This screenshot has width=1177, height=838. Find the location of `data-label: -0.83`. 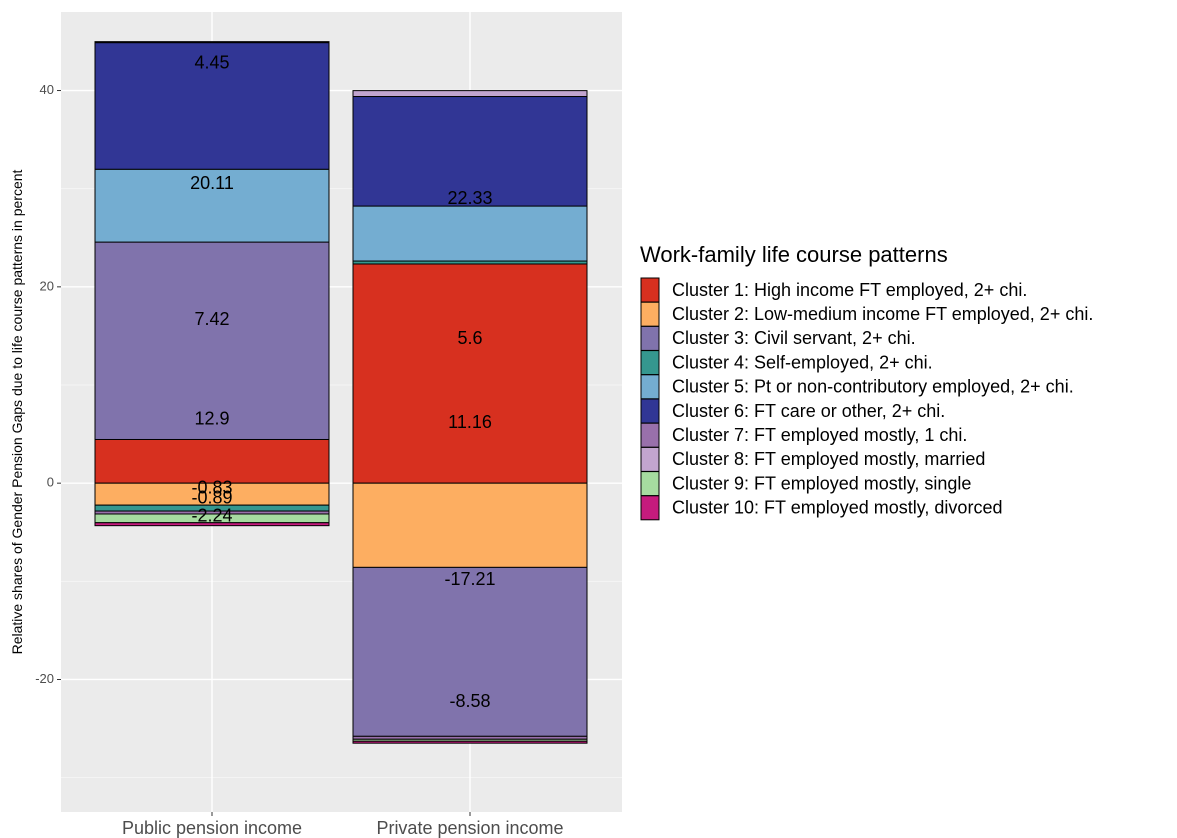

data-label: -0.83 is located at coordinates (211, 487).